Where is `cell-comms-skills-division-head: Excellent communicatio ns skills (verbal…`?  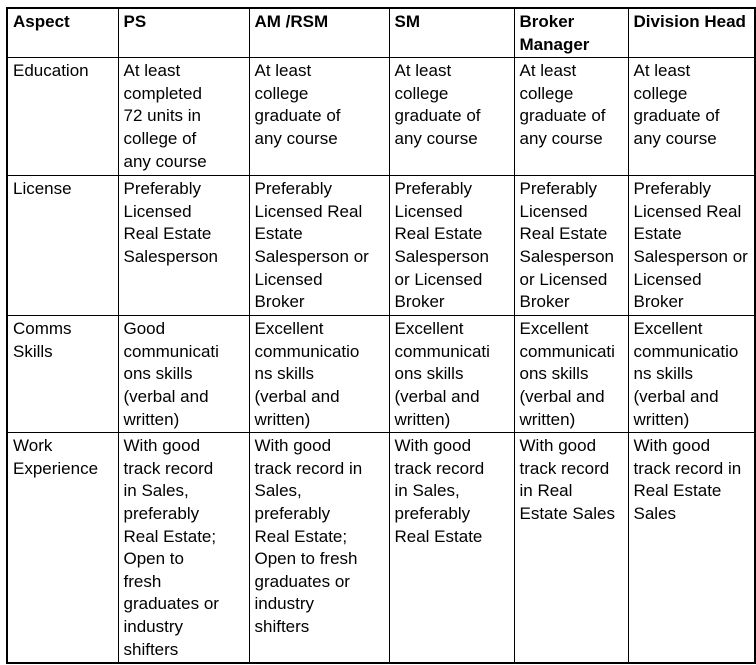
cell-comms-skills-division-head: Excellent communicatio ns skills (verbal… is located at coordinates (691, 374).